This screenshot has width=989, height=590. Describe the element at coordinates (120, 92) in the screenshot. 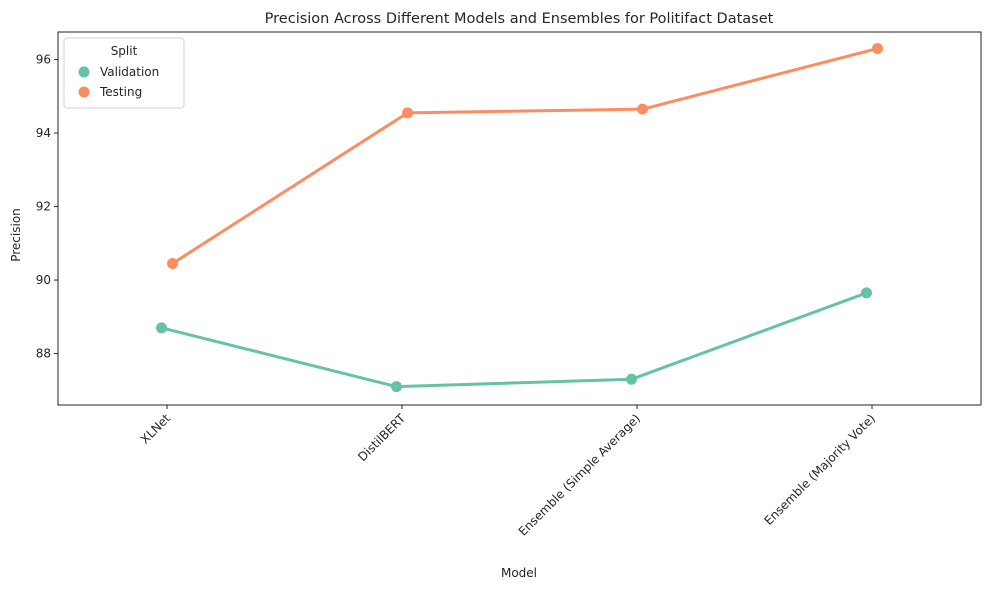

I see `legend-label: Testing` at that location.